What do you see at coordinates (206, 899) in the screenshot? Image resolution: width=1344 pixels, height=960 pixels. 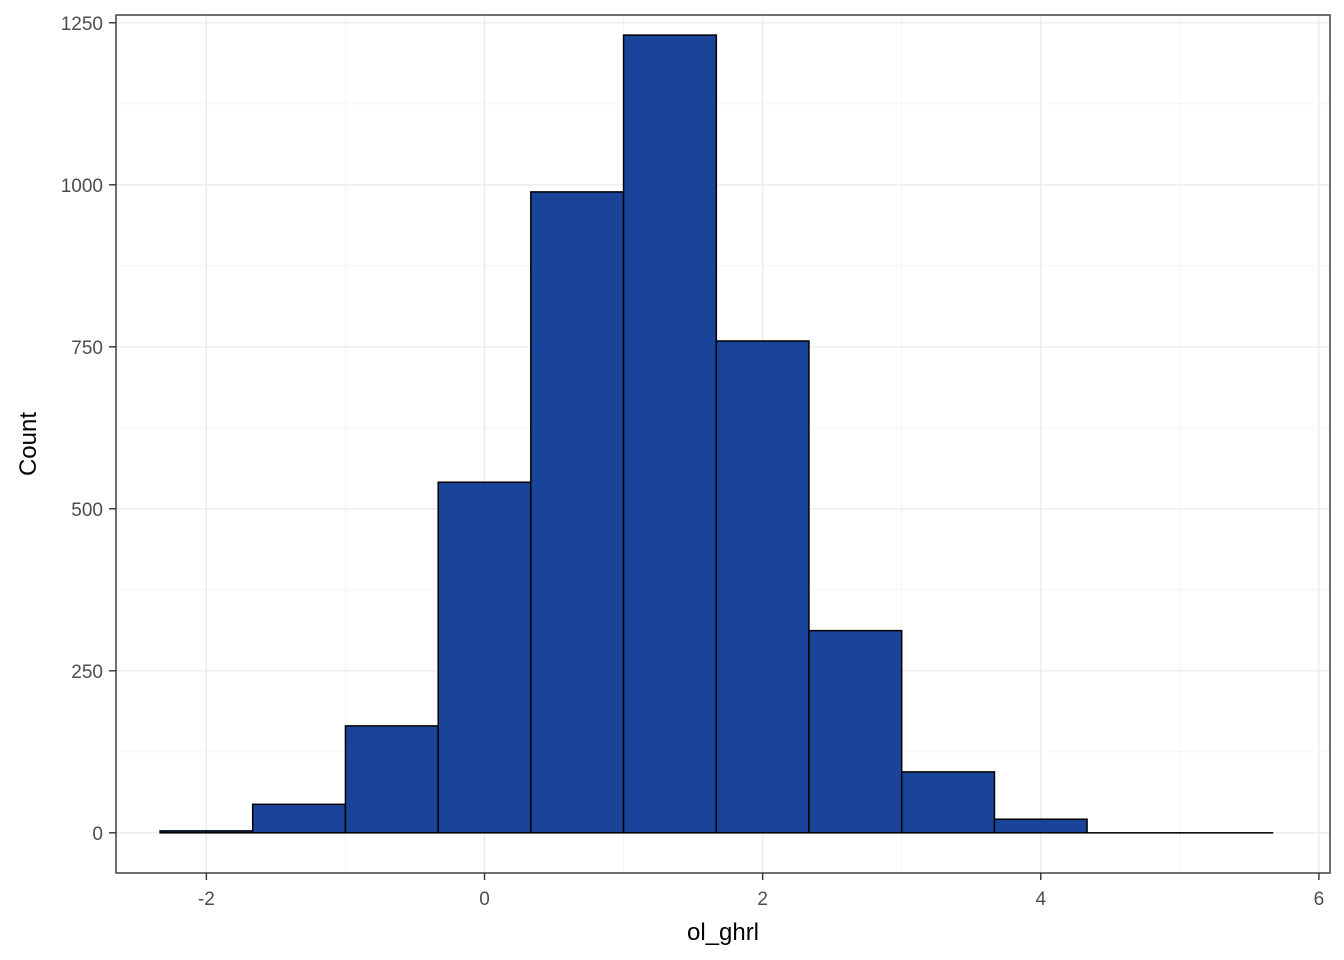 I see `x-tick-label: -2` at bounding box center [206, 899].